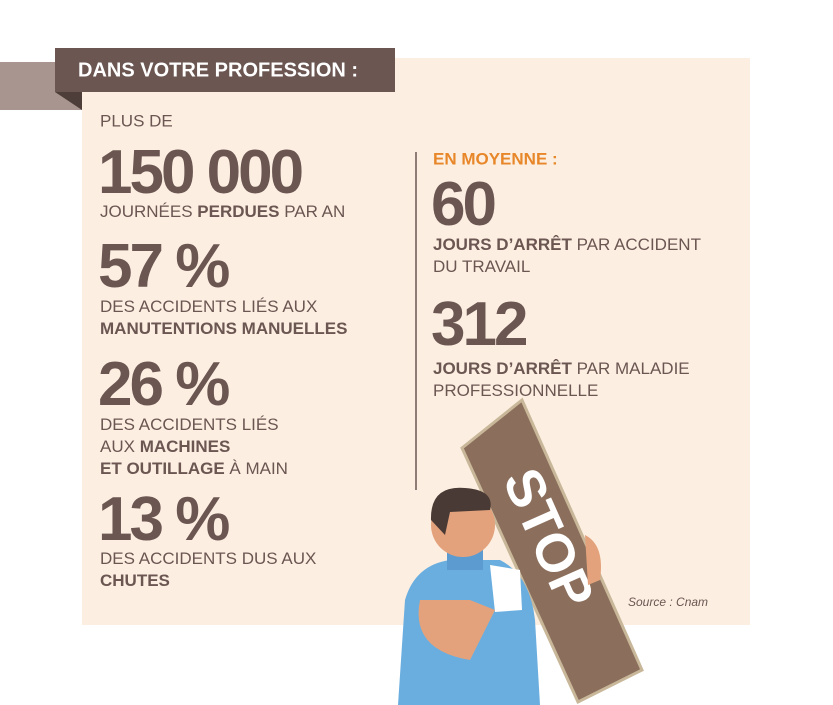 The height and width of the screenshot is (705, 833). What do you see at coordinates (506, 588) in the screenshot?
I see `glove` at bounding box center [506, 588].